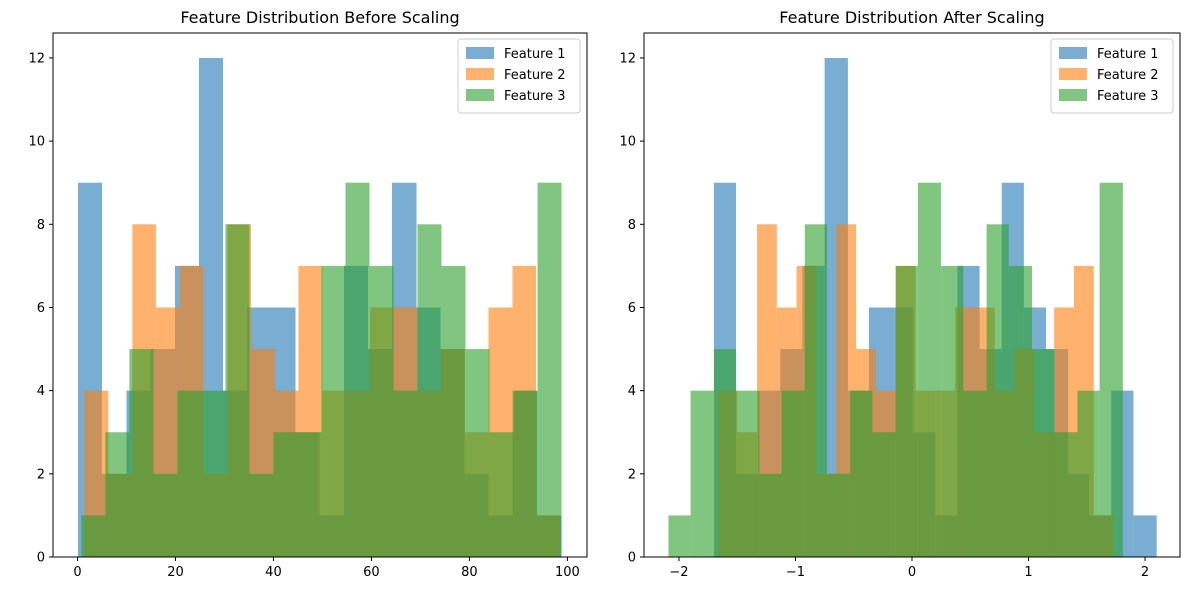 The width and height of the screenshot is (1189, 590). I want to click on chart-title: Feature Distribution Before Scaling, so click(319, 17).